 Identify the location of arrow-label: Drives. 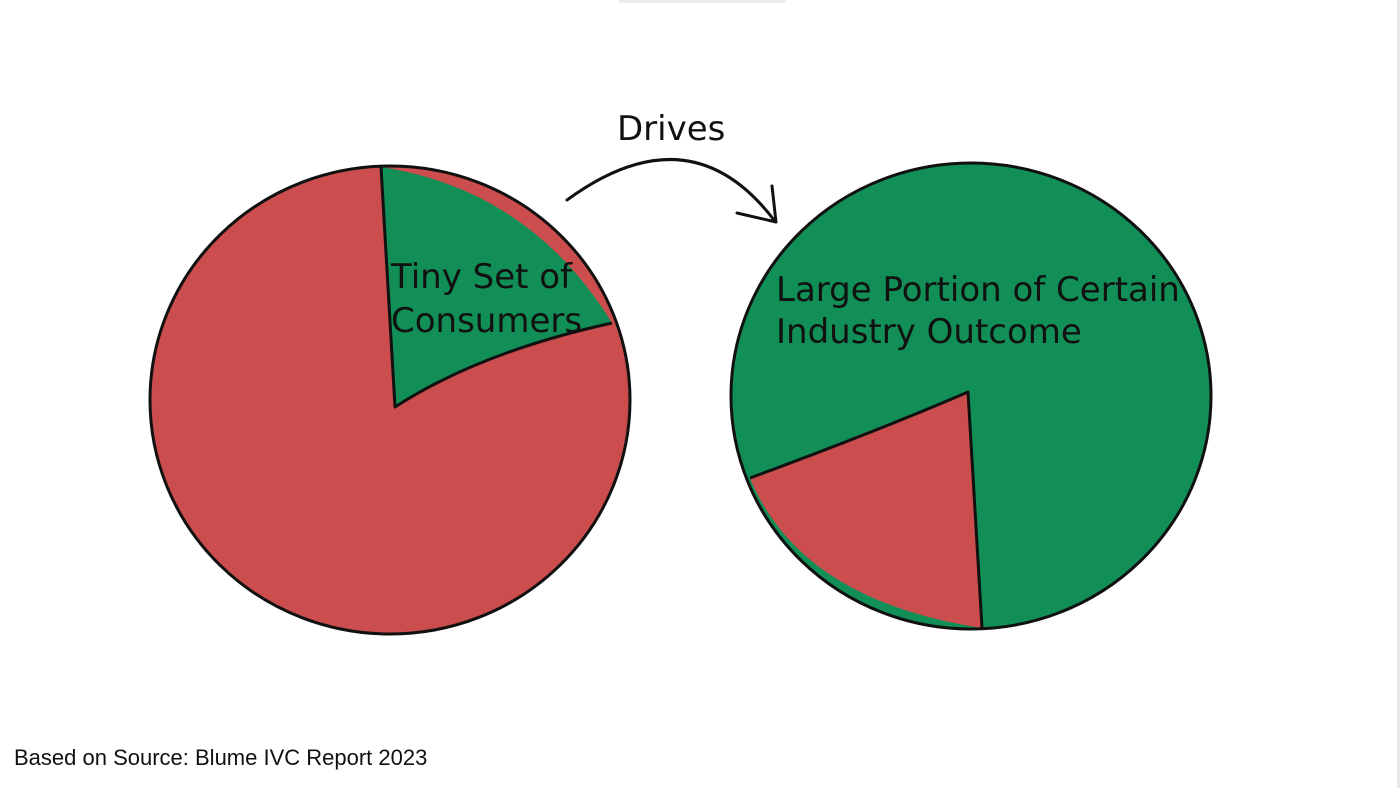
(671, 129).